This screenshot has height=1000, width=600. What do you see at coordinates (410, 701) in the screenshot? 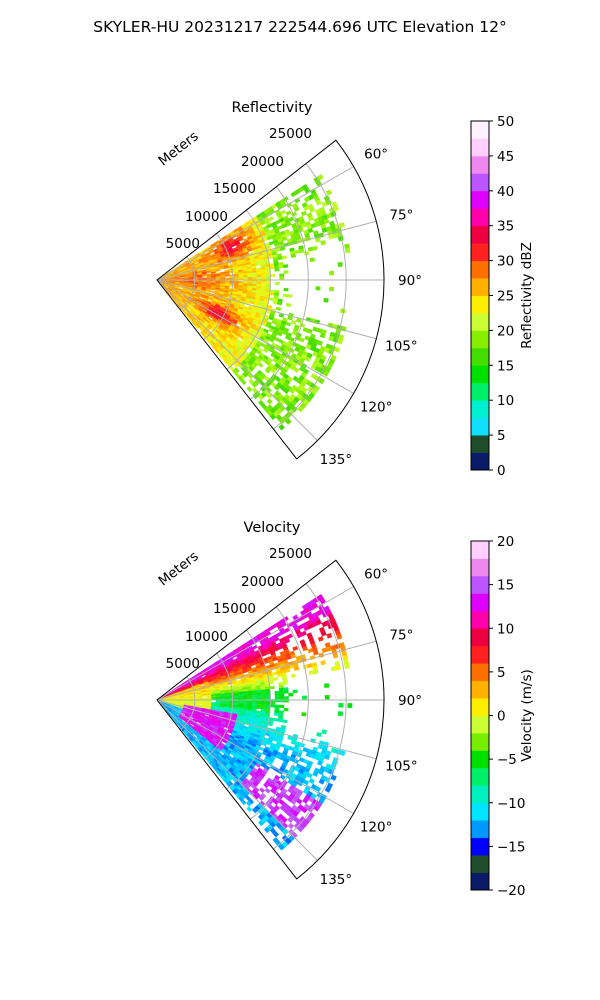
I see `angle-tick-label: 90°` at bounding box center [410, 701].